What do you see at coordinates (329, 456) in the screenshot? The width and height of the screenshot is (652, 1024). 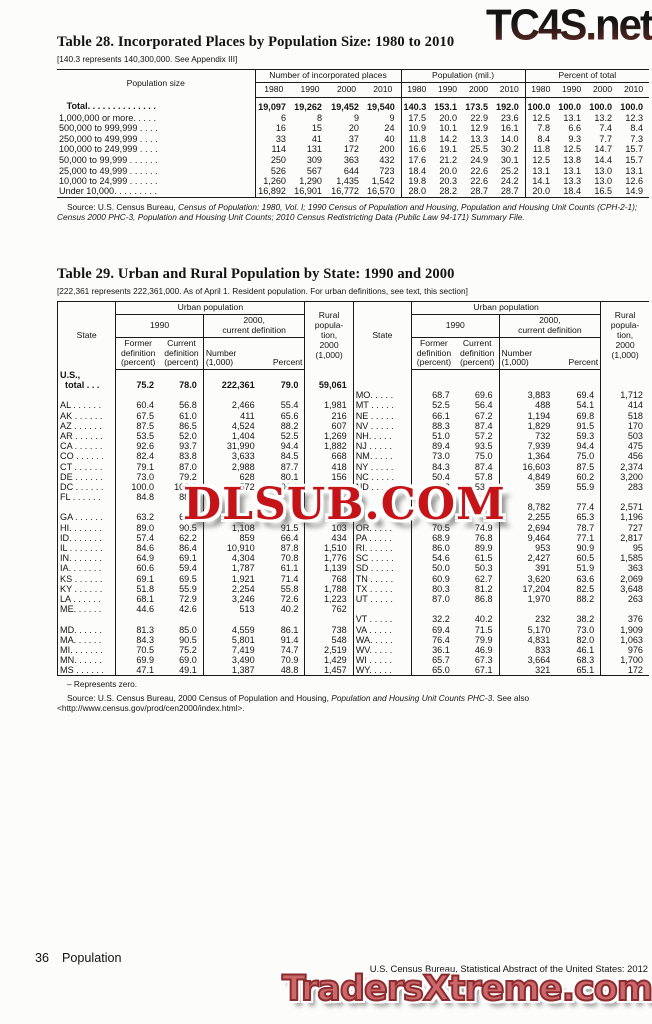 I see `cell: 668` at bounding box center [329, 456].